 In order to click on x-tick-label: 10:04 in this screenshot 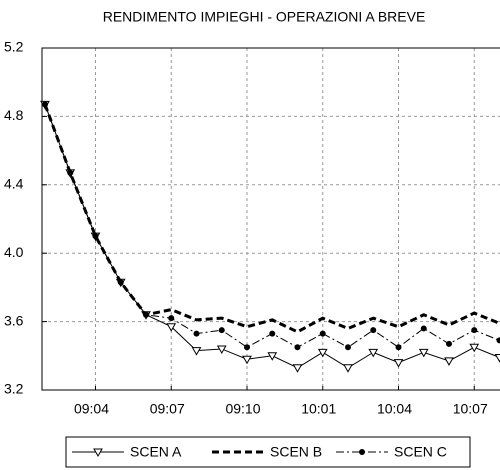, I will do `click(394, 409)`.